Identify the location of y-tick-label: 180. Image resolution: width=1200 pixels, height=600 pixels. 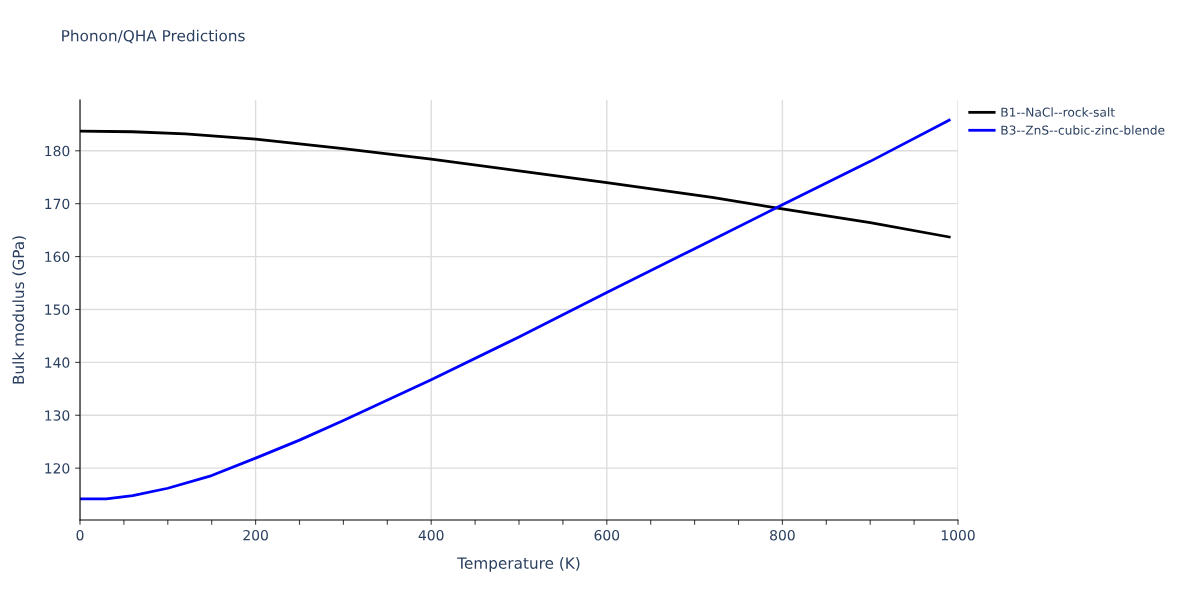
(57, 151).